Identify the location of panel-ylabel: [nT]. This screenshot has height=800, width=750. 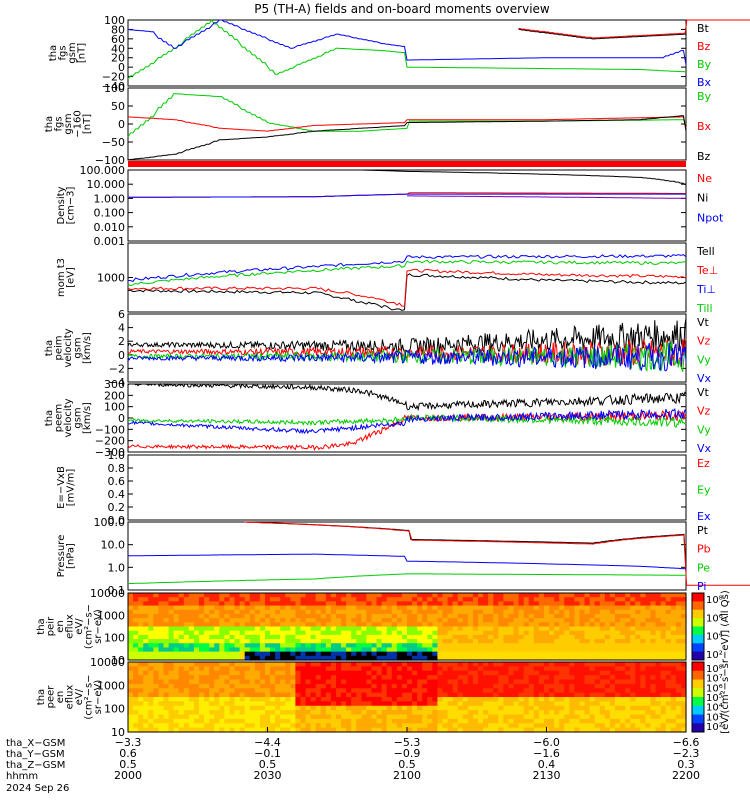
(82, 53).